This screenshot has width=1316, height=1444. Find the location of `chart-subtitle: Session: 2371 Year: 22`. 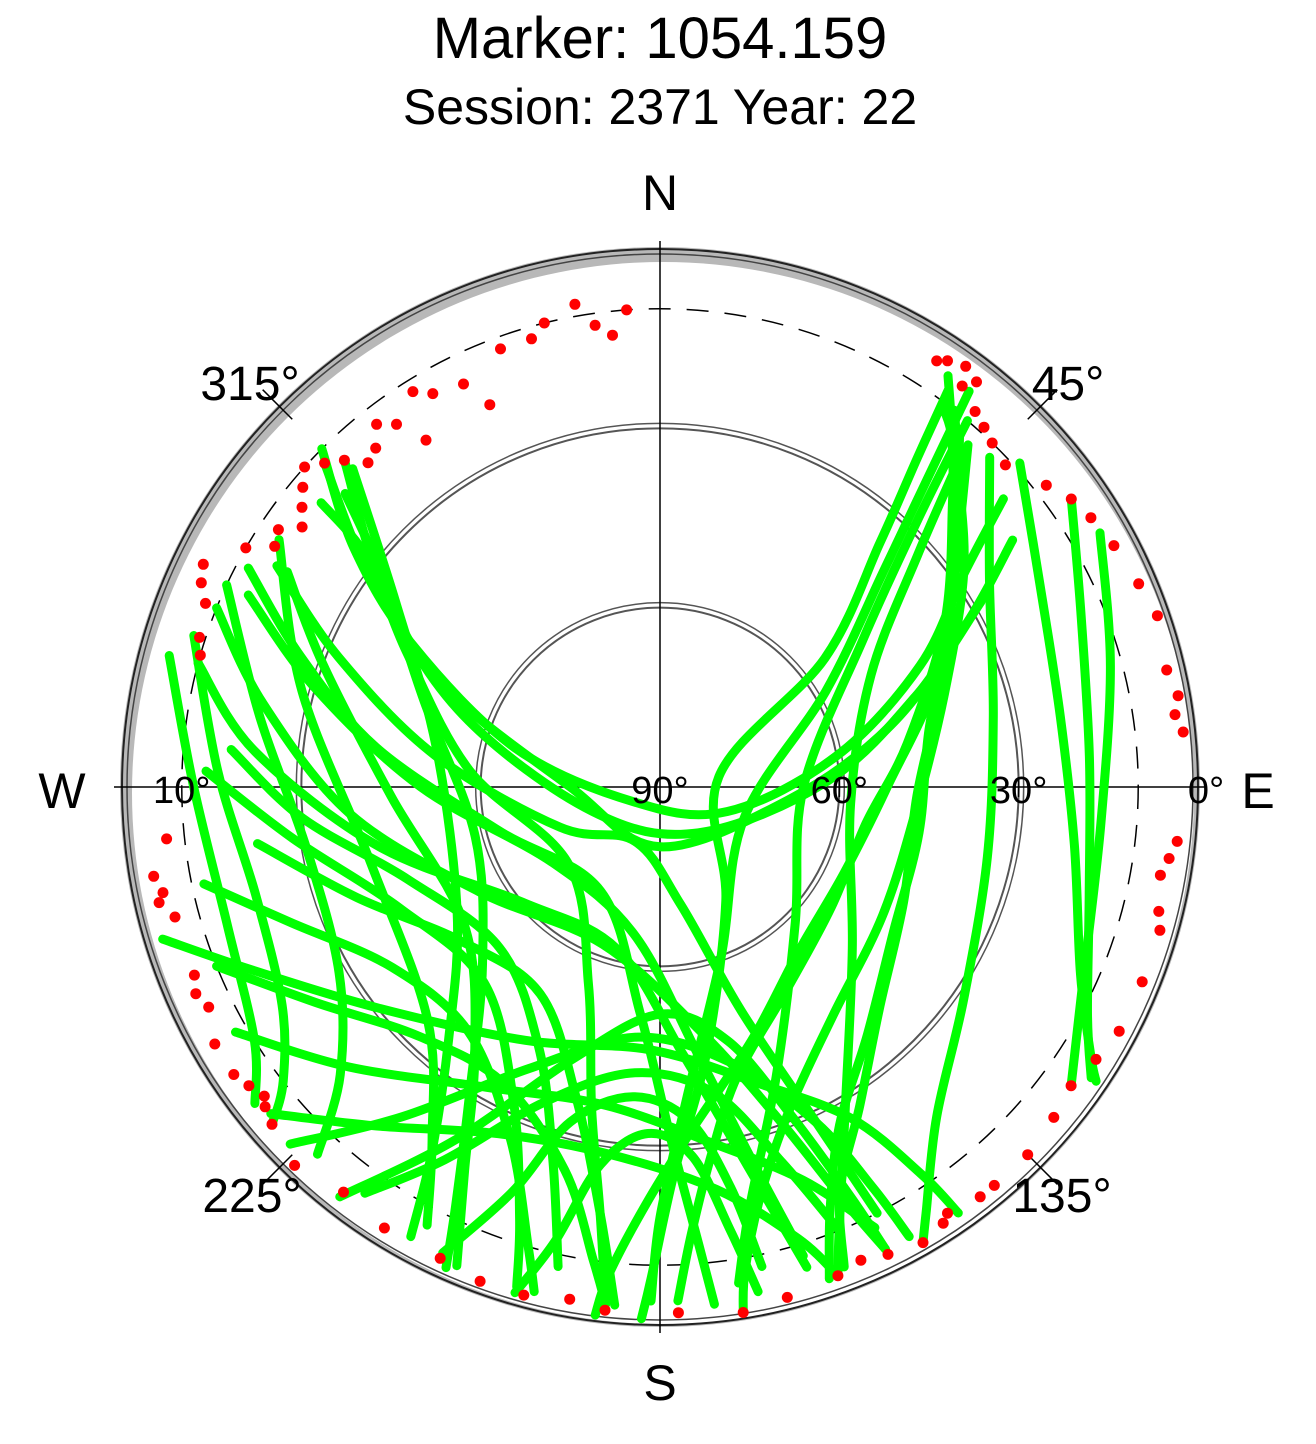

chart-subtitle: Session: 2371 Year: 22 is located at coordinates (660, 107).